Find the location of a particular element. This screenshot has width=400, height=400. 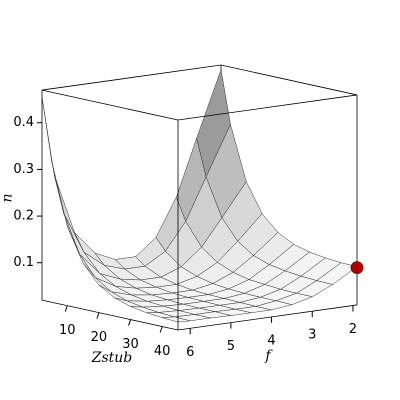

y-tick-label: 4 is located at coordinates (271, 340).